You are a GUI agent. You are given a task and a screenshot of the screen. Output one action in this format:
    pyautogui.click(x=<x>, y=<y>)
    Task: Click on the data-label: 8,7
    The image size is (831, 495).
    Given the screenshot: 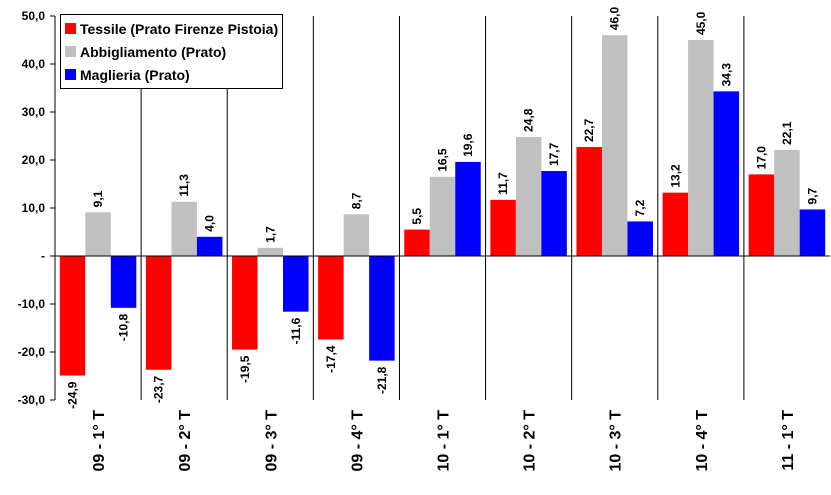 What is the action you would take?
    pyautogui.click(x=356, y=200)
    